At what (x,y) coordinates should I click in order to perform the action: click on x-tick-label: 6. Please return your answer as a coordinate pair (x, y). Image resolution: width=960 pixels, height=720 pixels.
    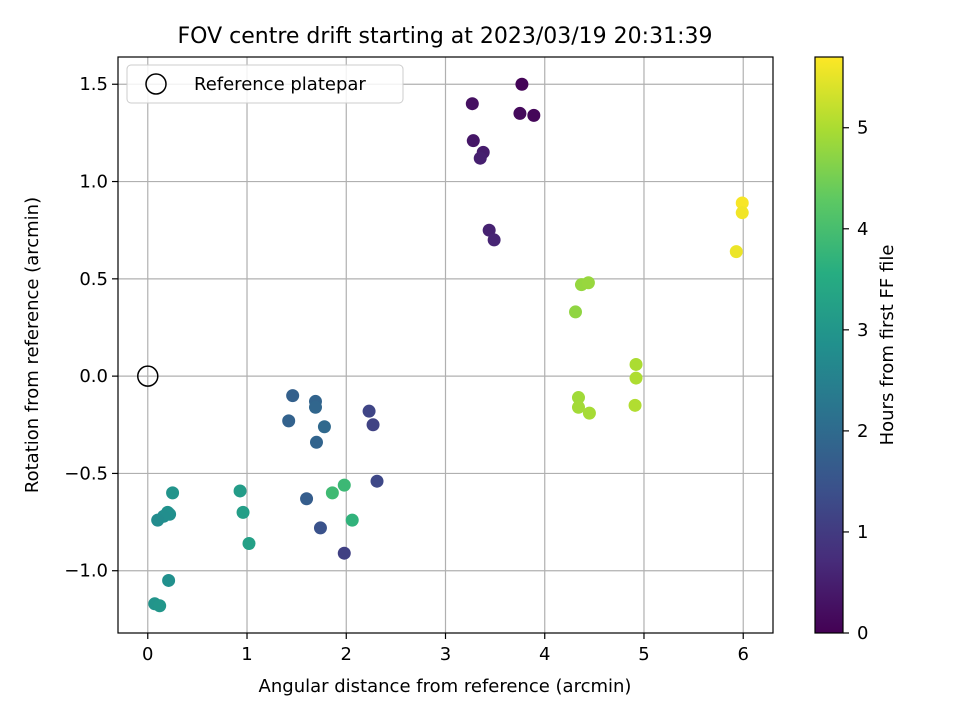
    Looking at the image, I should click on (743, 654).